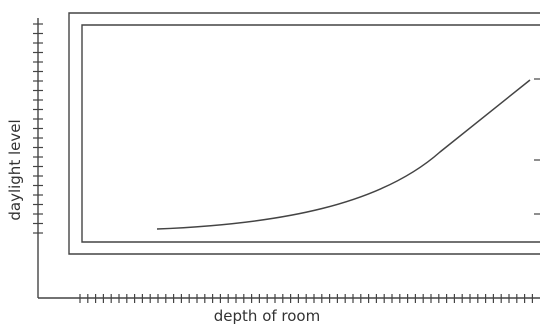 This screenshot has width=540, height=327. I want to click on x-axis-label: depth of room, so click(267, 316).